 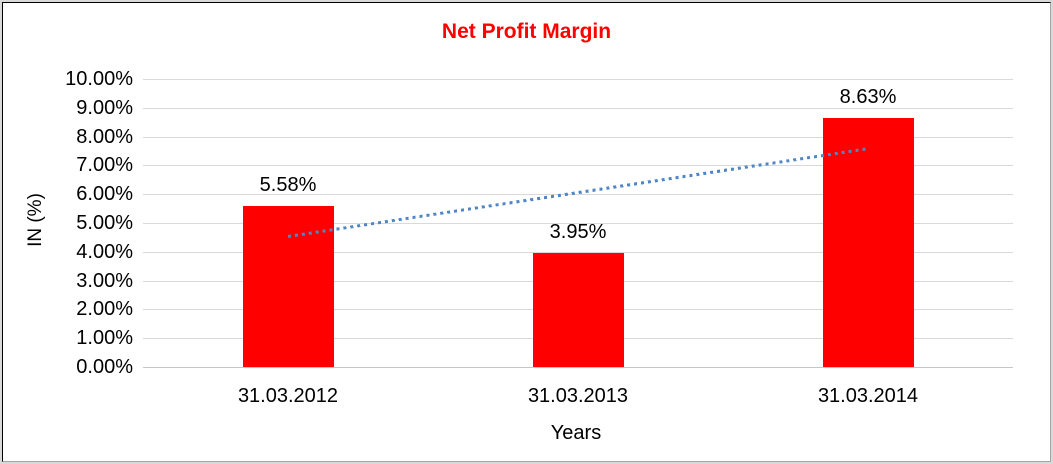 I want to click on y-axis-tick-label: 8.00%, so click(x=104, y=136).